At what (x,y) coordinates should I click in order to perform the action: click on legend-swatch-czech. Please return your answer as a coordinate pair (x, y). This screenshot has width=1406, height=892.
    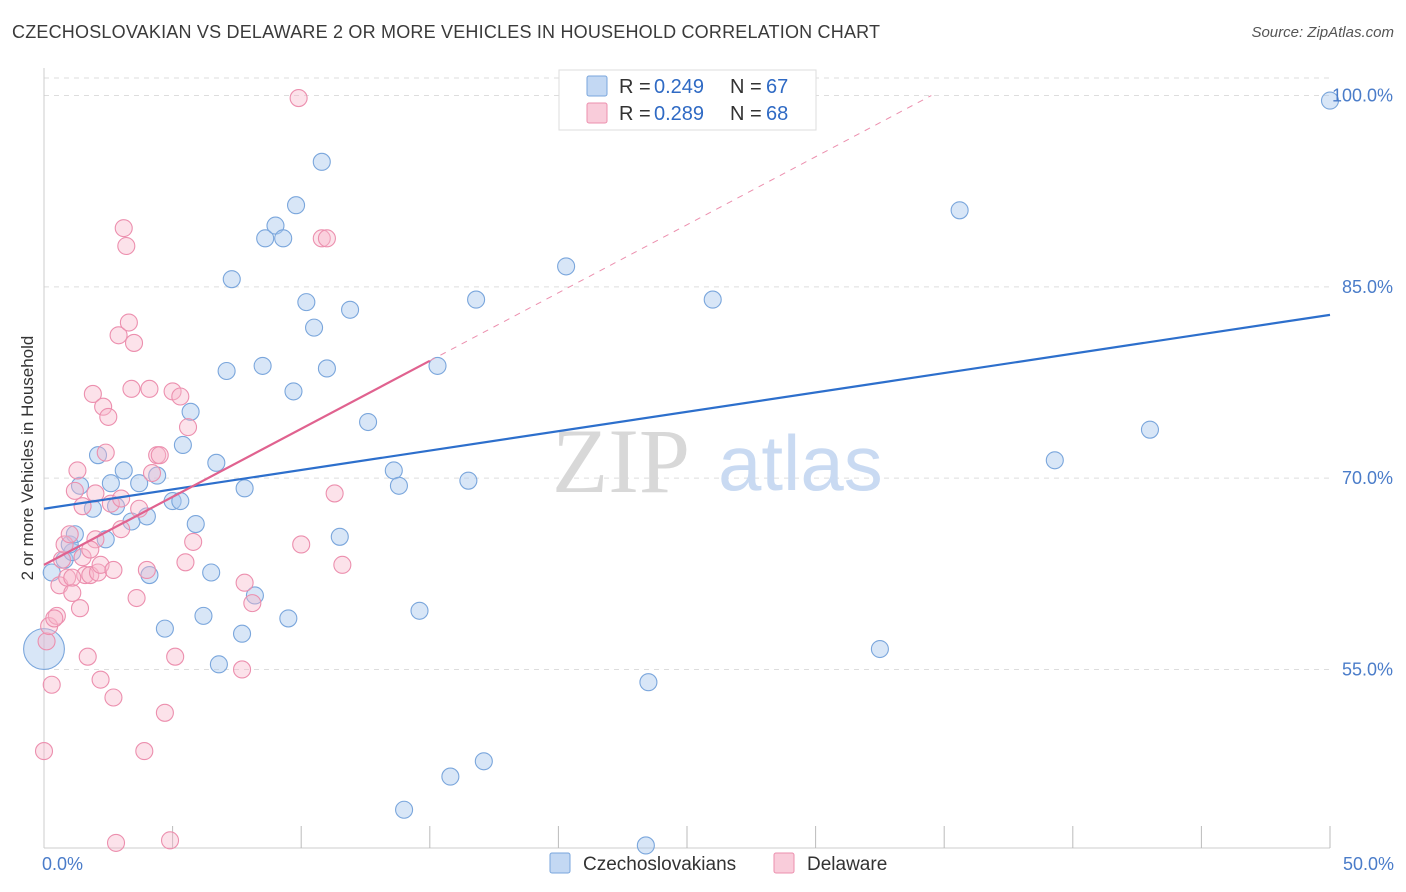
    Looking at the image, I should click on (597, 86).